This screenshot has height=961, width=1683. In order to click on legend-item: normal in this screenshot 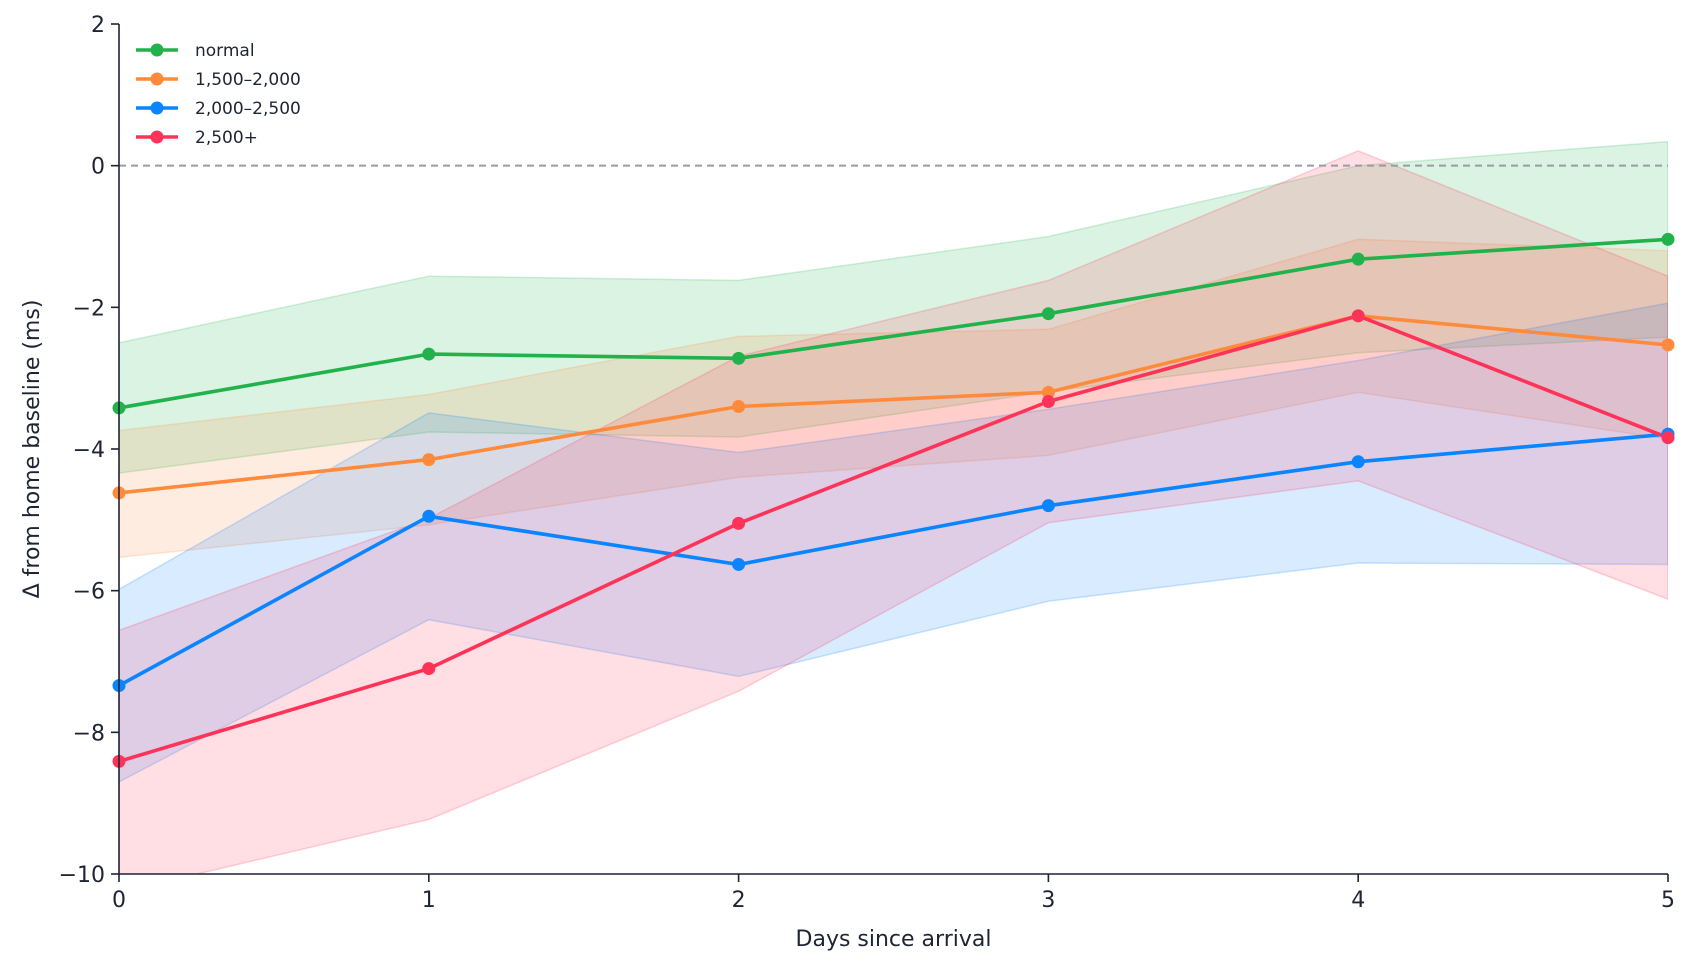, I will do `click(195, 51)`.